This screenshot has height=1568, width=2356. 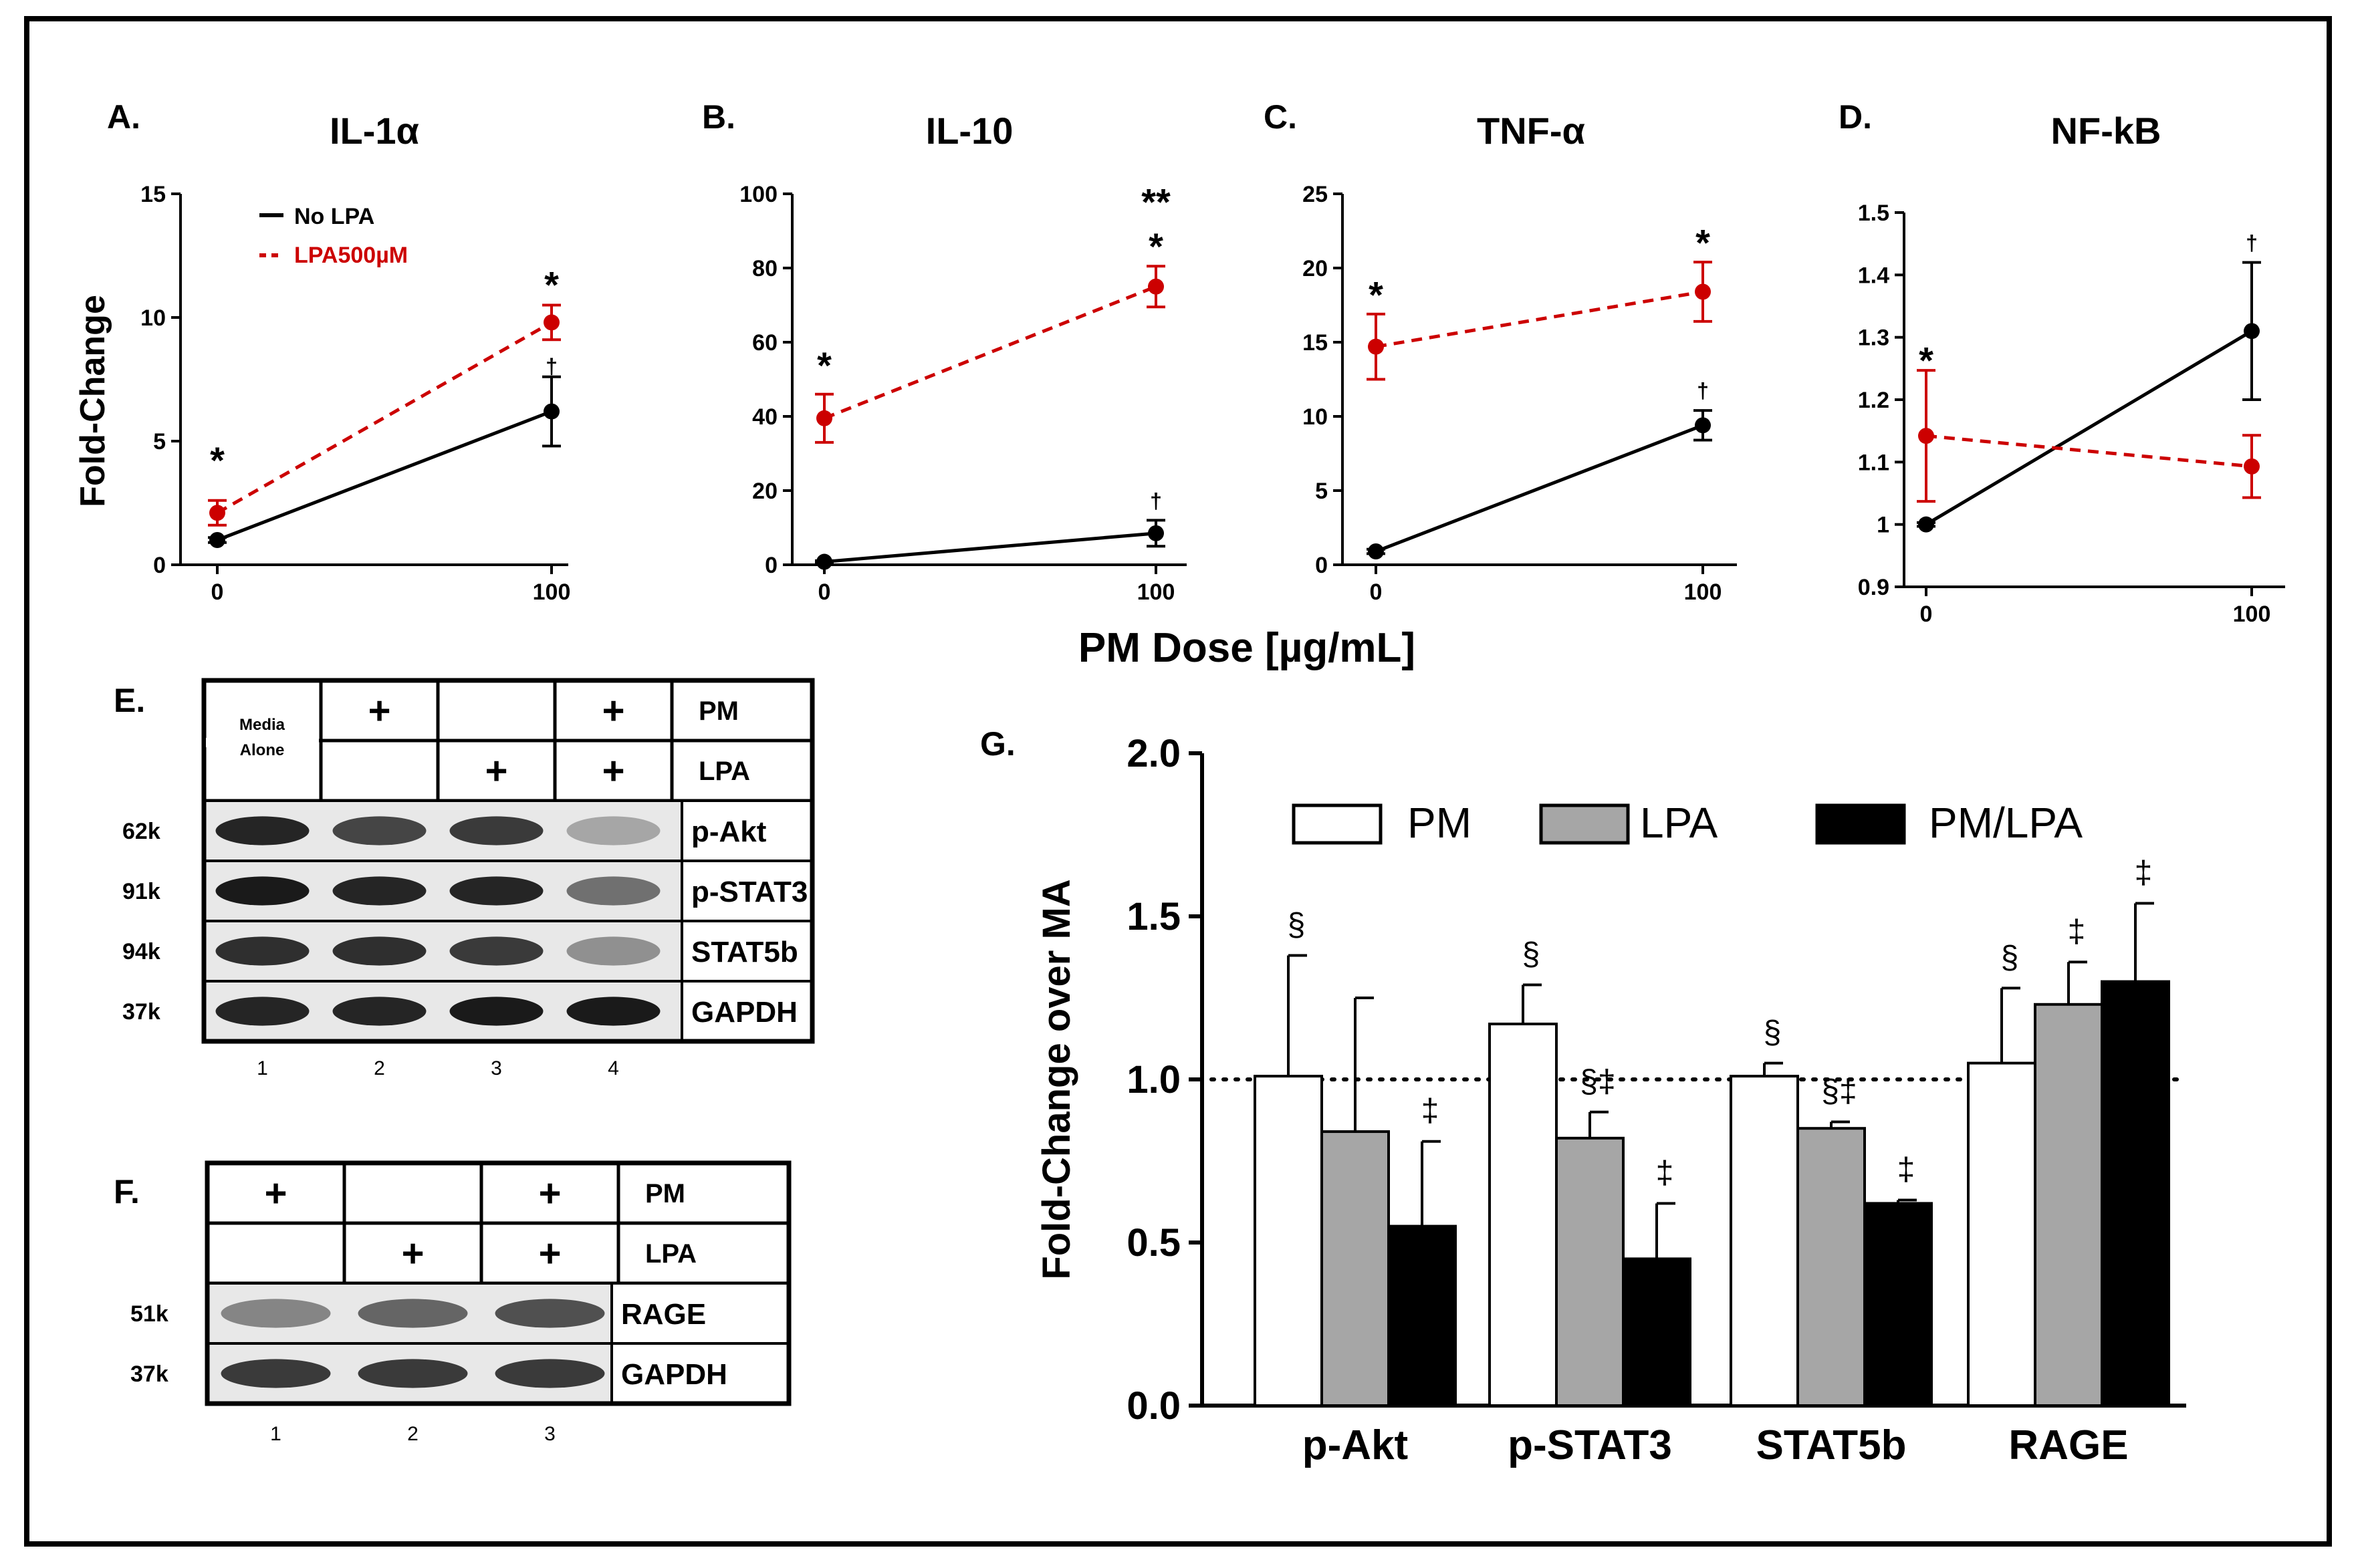 I want to click on y-tick-label: 0.5, so click(x=1154, y=1243).